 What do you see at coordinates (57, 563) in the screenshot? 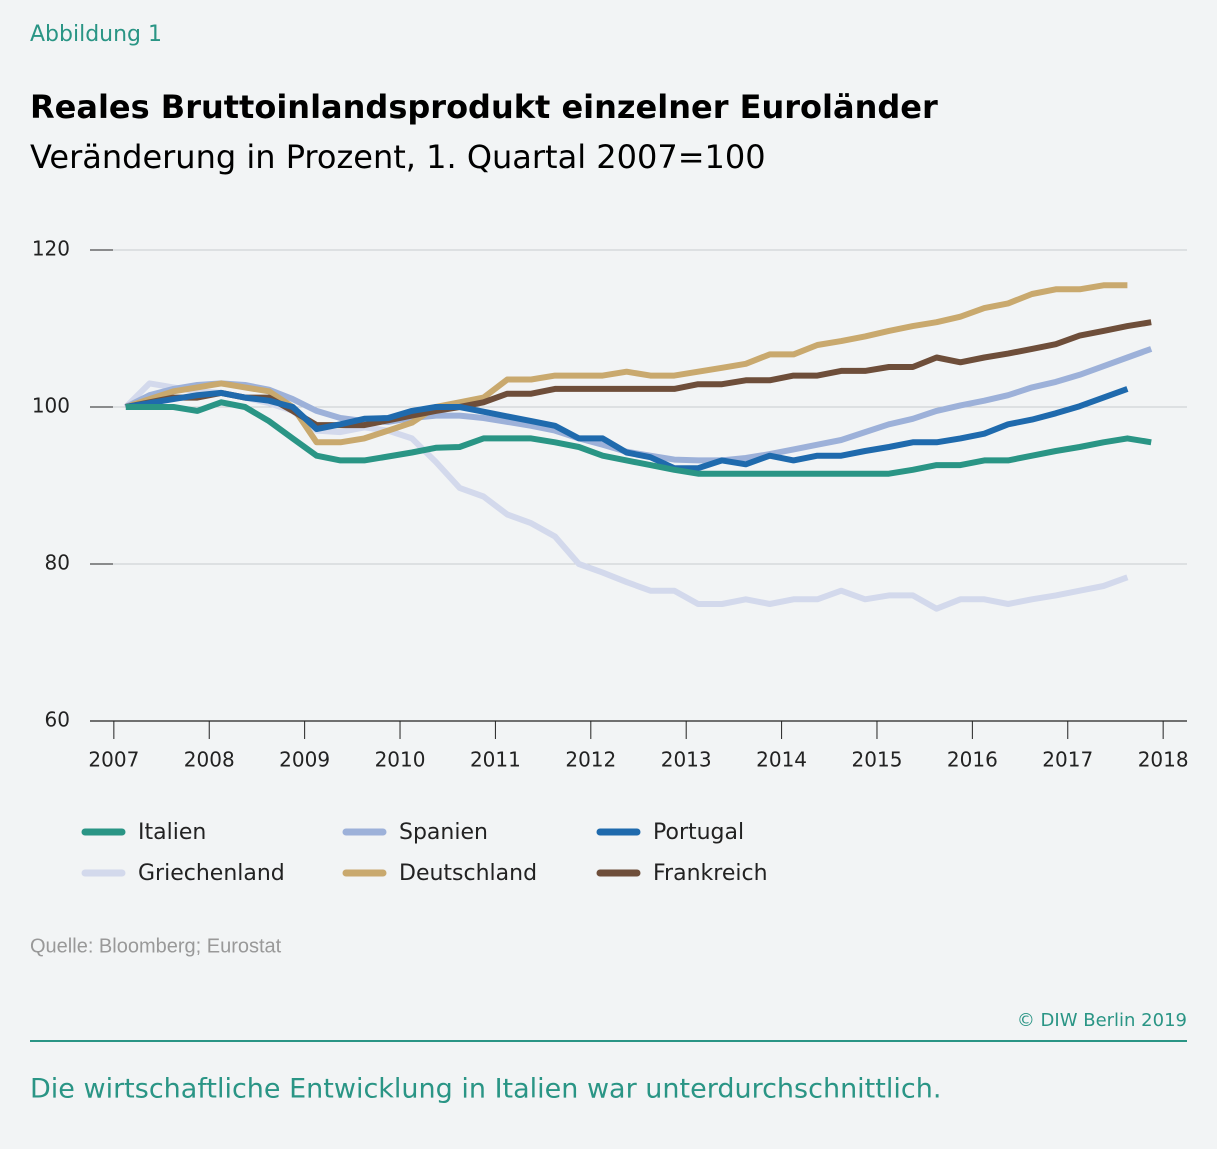
I see `y-tick-label: 80` at bounding box center [57, 563].